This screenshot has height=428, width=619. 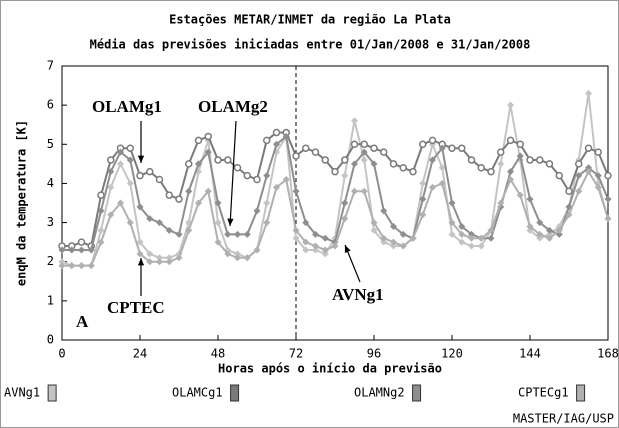 What do you see at coordinates (50, 222) in the screenshot?
I see `y-tick-label: 3` at bounding box center [50, 222].